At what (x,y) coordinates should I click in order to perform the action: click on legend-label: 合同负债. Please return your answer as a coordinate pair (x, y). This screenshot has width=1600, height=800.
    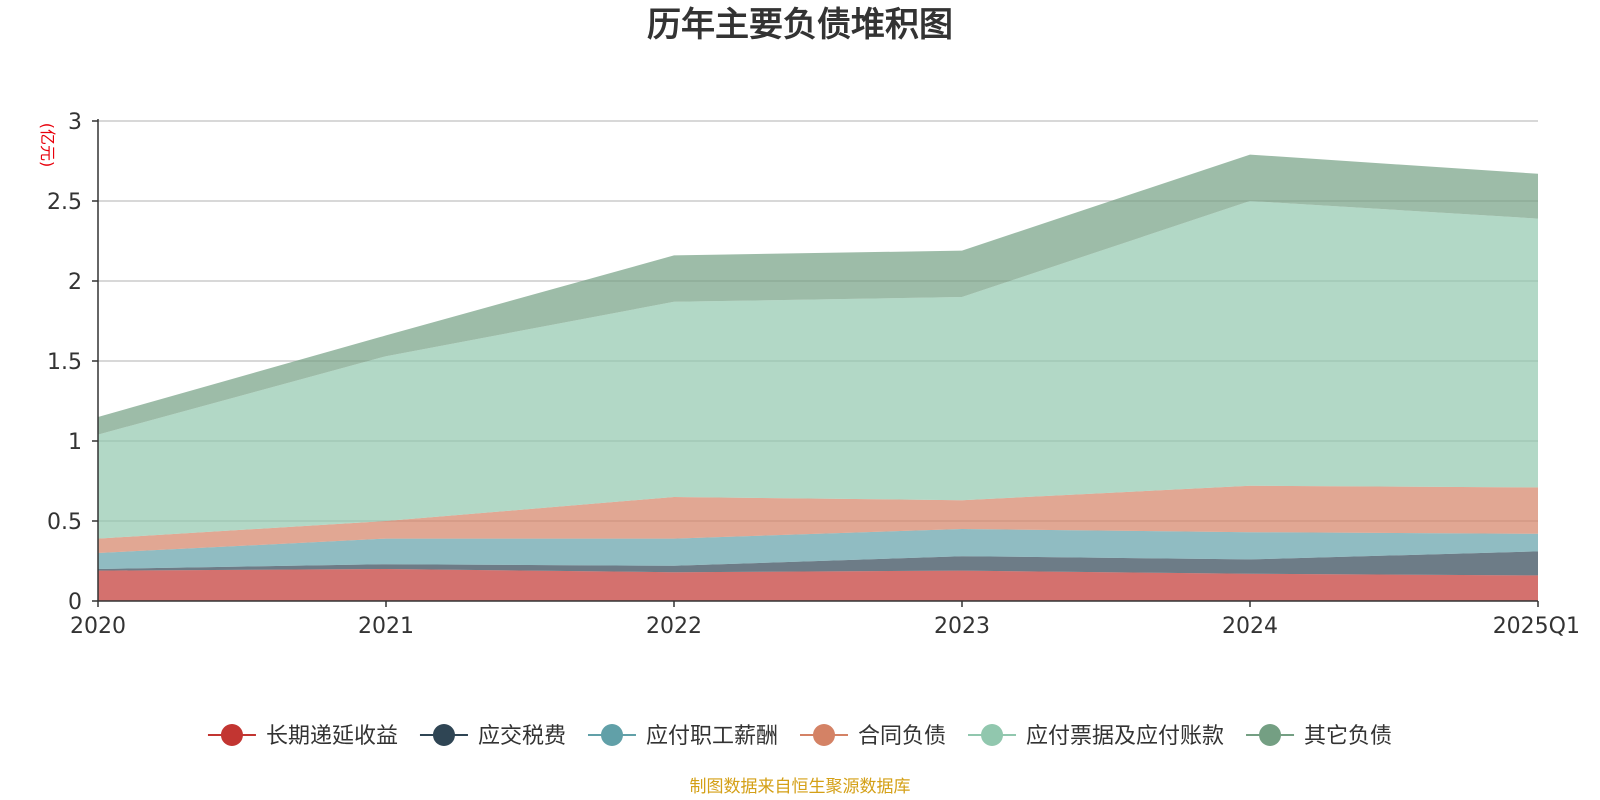
    Looking at the image, I should click on (902, 736).